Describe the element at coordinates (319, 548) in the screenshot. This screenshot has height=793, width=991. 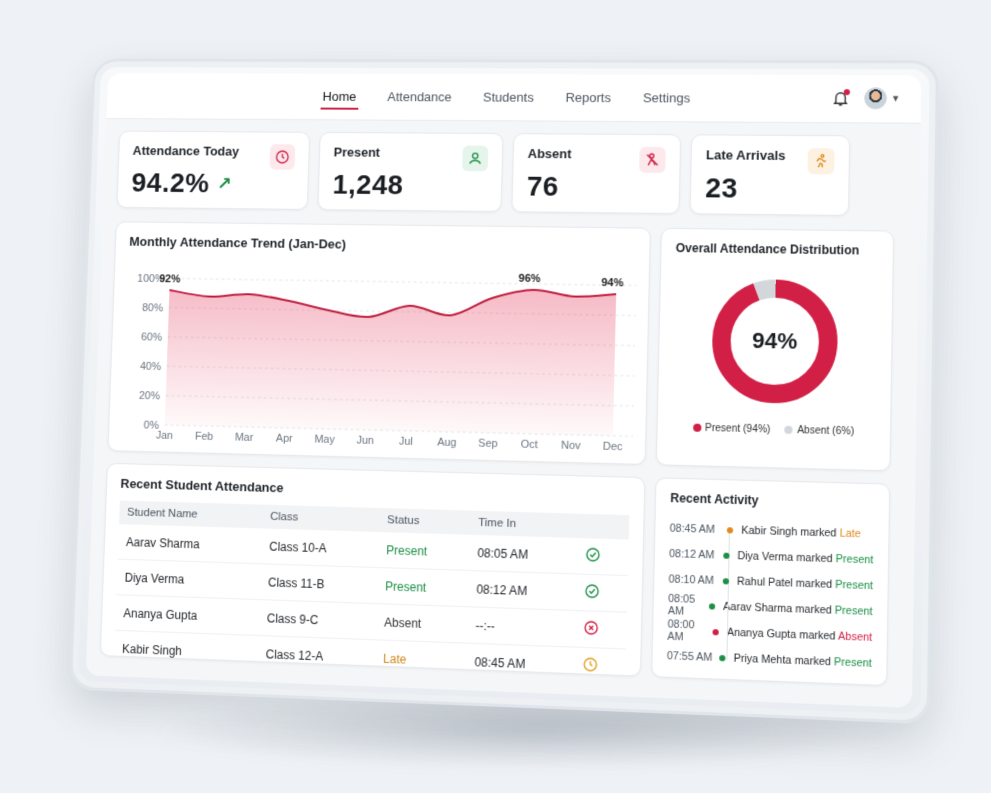
I see `cell-class: Class 10-A` at that location.